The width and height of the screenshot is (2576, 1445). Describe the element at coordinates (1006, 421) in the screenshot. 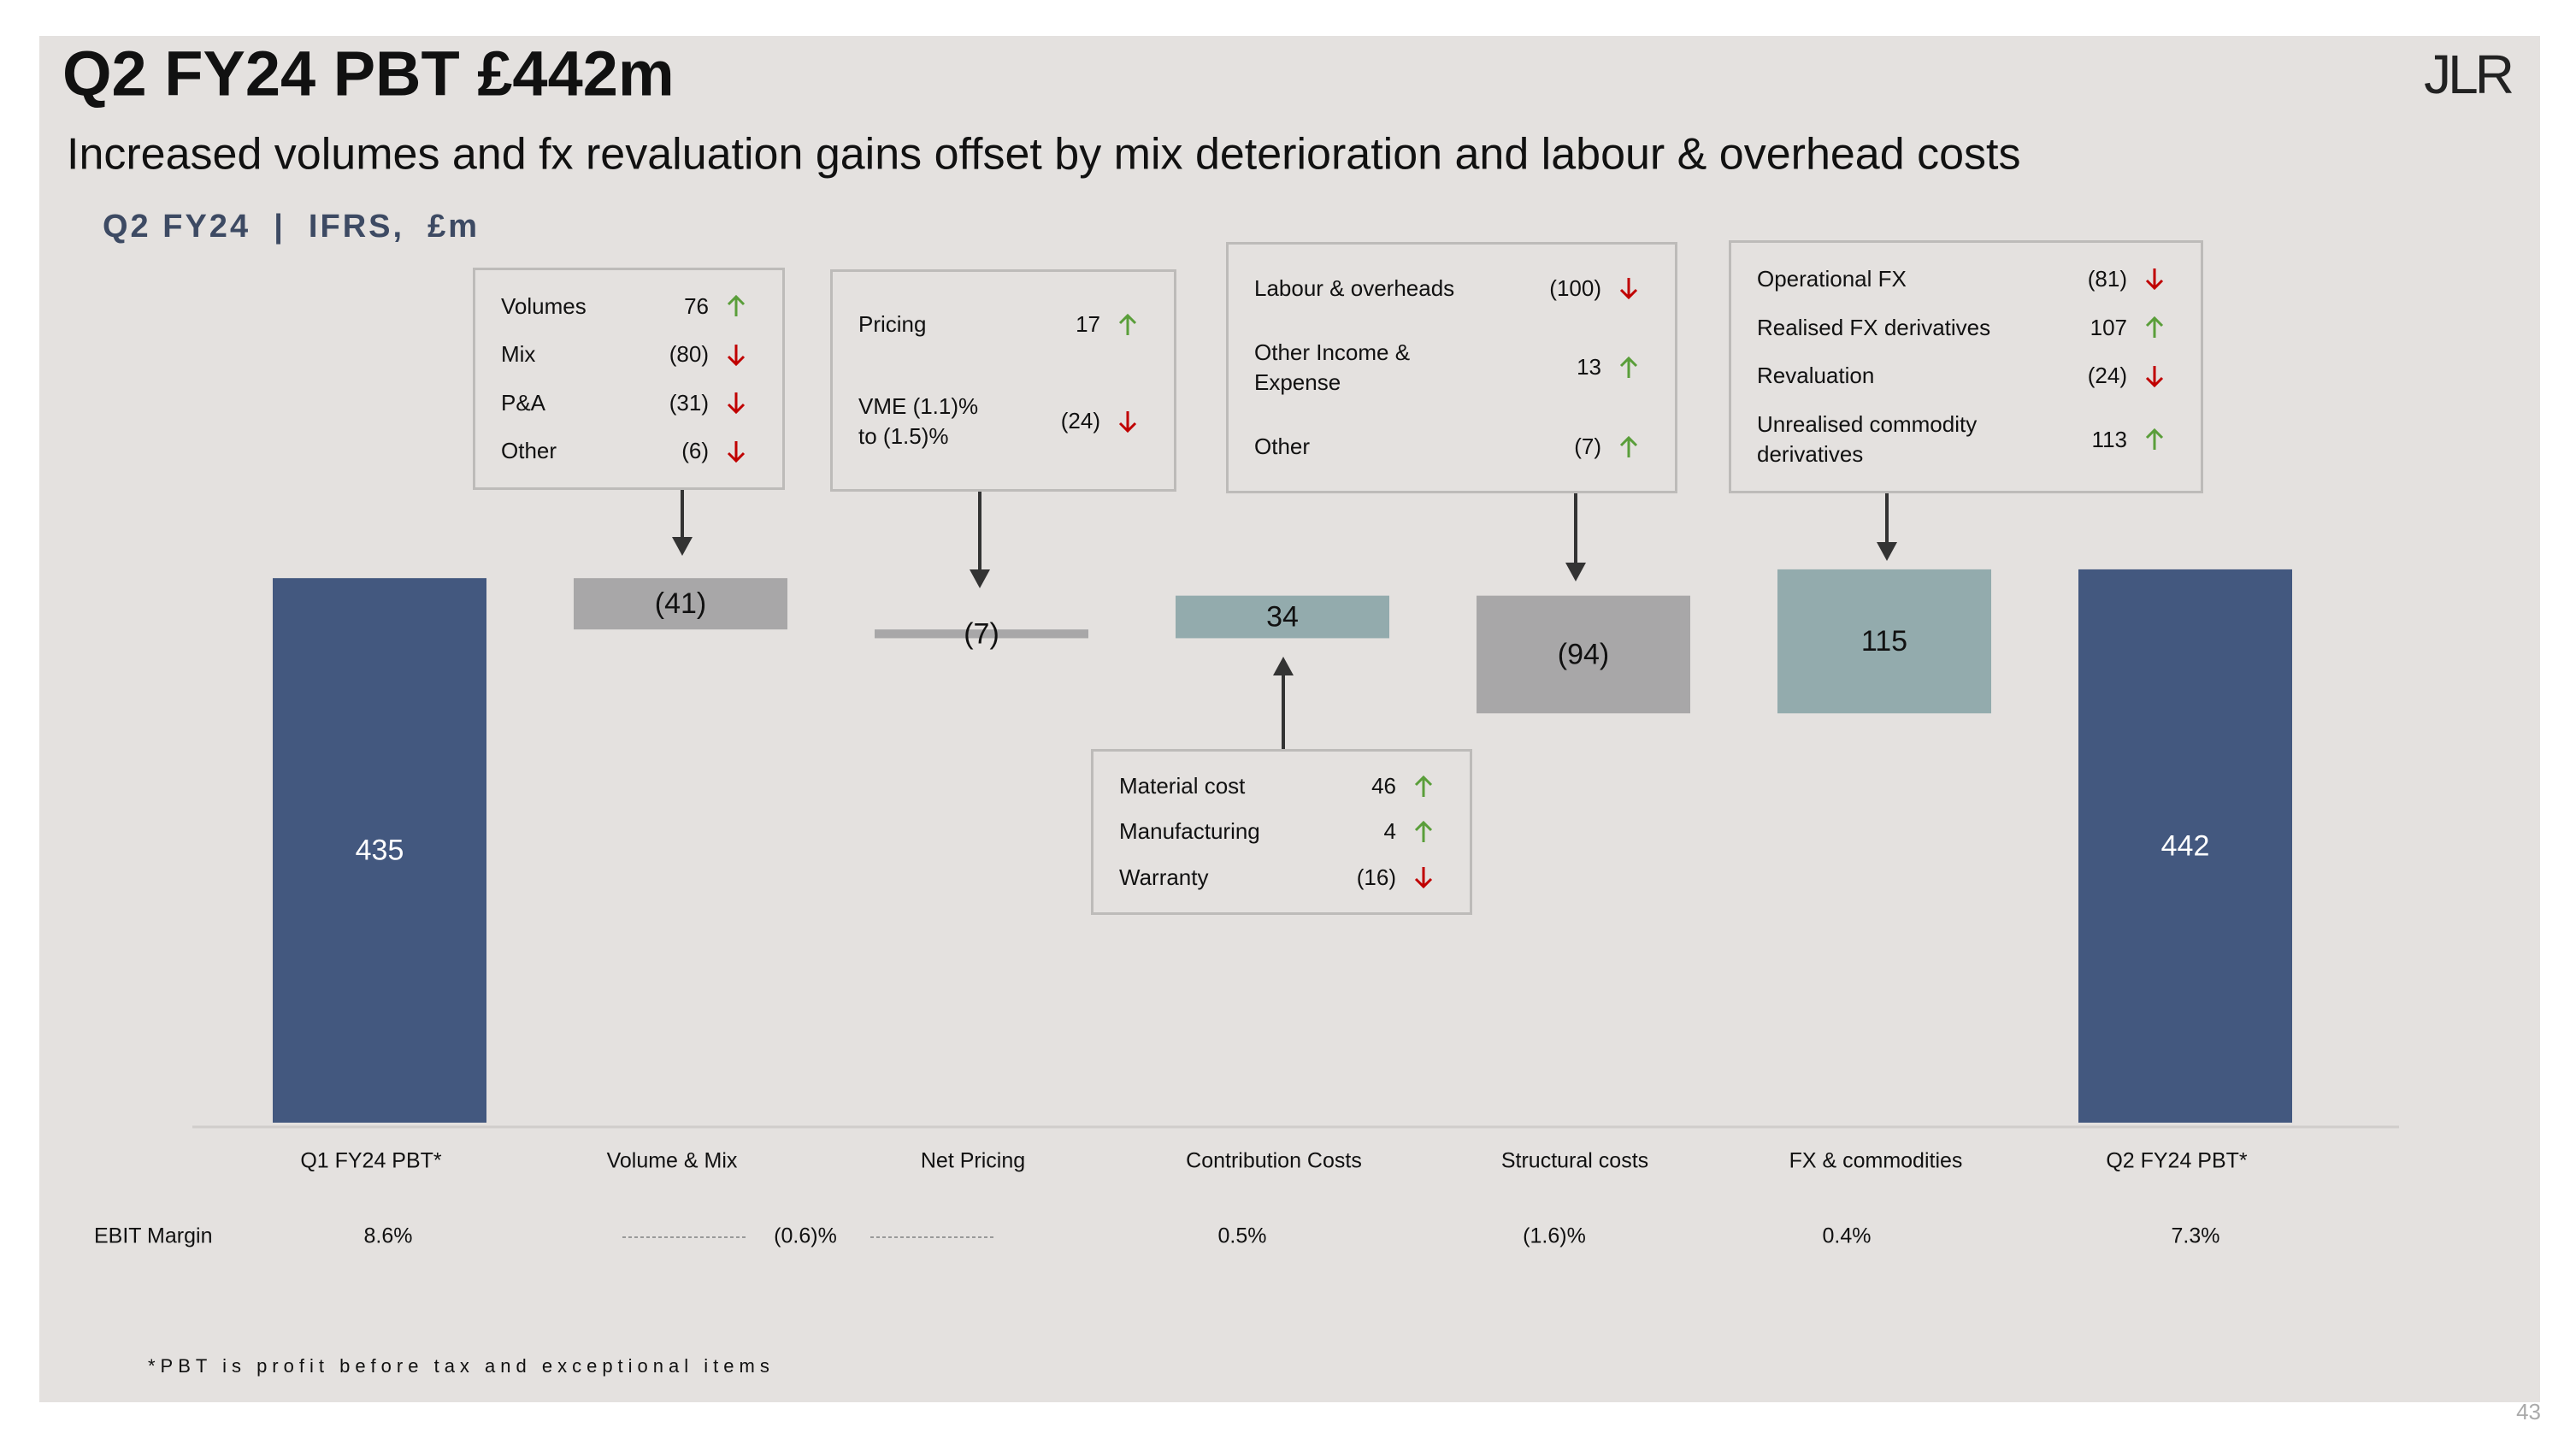

I see `breakdown-row: VME (1.1)% to (1.5)% (24)` at that location.